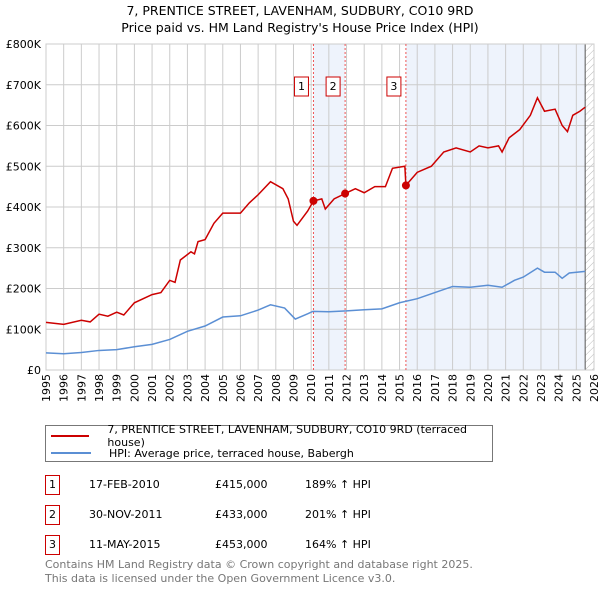 This screenshot has width=600, height=590. What do you see at coordinates (24, 166) in the screenshot?
I see `y-tick-label: £500K` at bounding box center [24, 166].